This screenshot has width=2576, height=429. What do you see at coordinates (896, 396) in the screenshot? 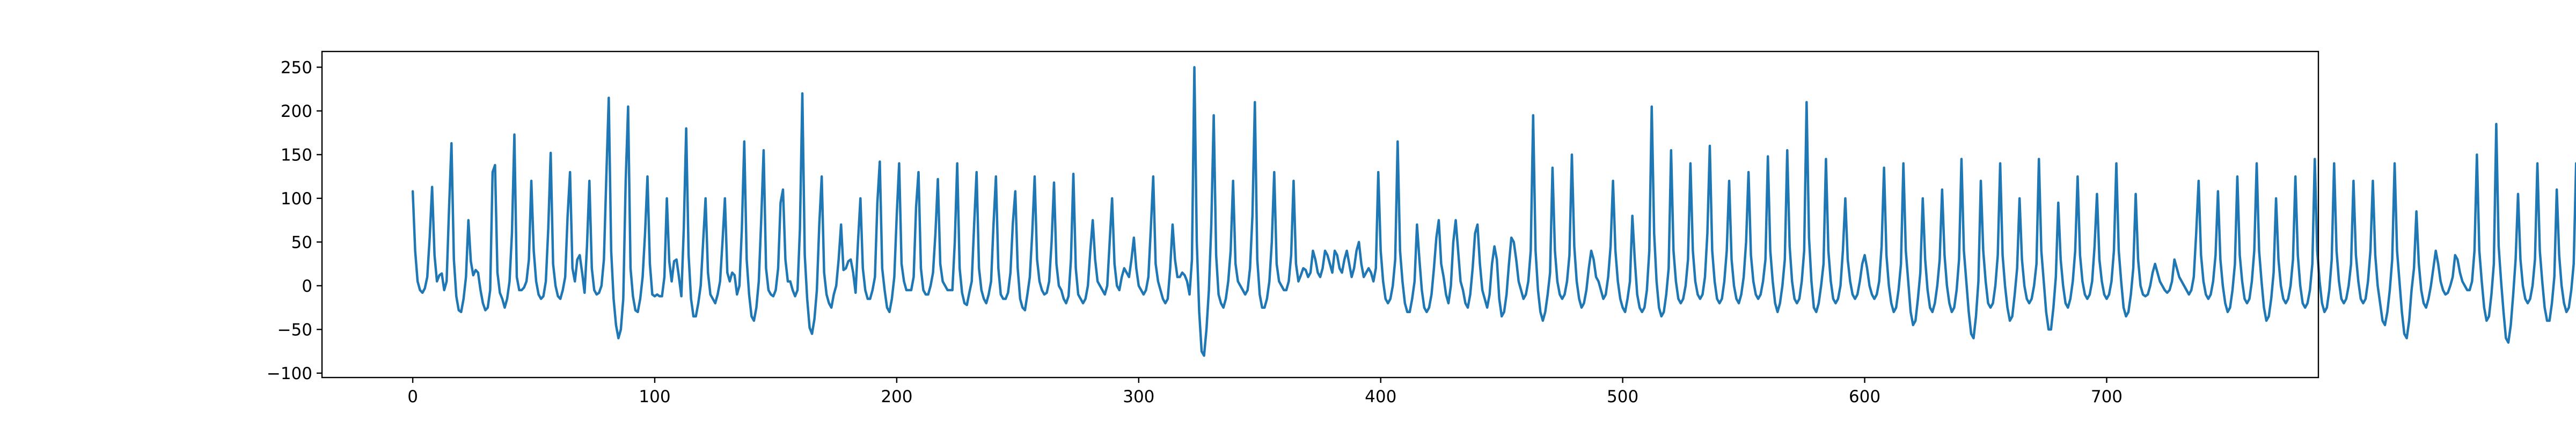
I see `x-tick-label: 200` at bounding box center [896, 396].